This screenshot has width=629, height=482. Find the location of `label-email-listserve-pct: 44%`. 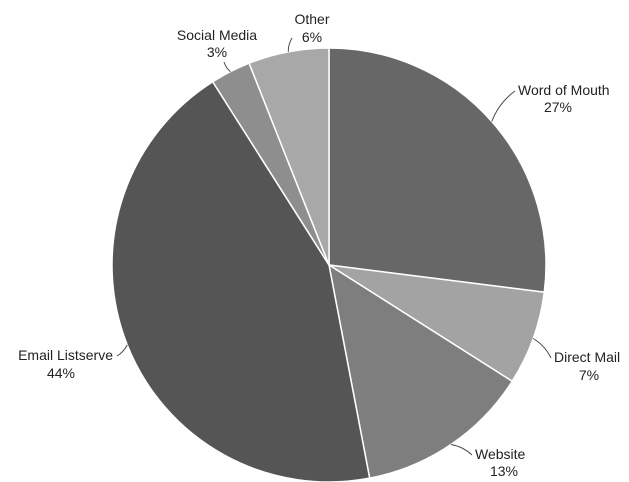

label-email-listserve-pct: 44% is located at coordinates (61, 373).